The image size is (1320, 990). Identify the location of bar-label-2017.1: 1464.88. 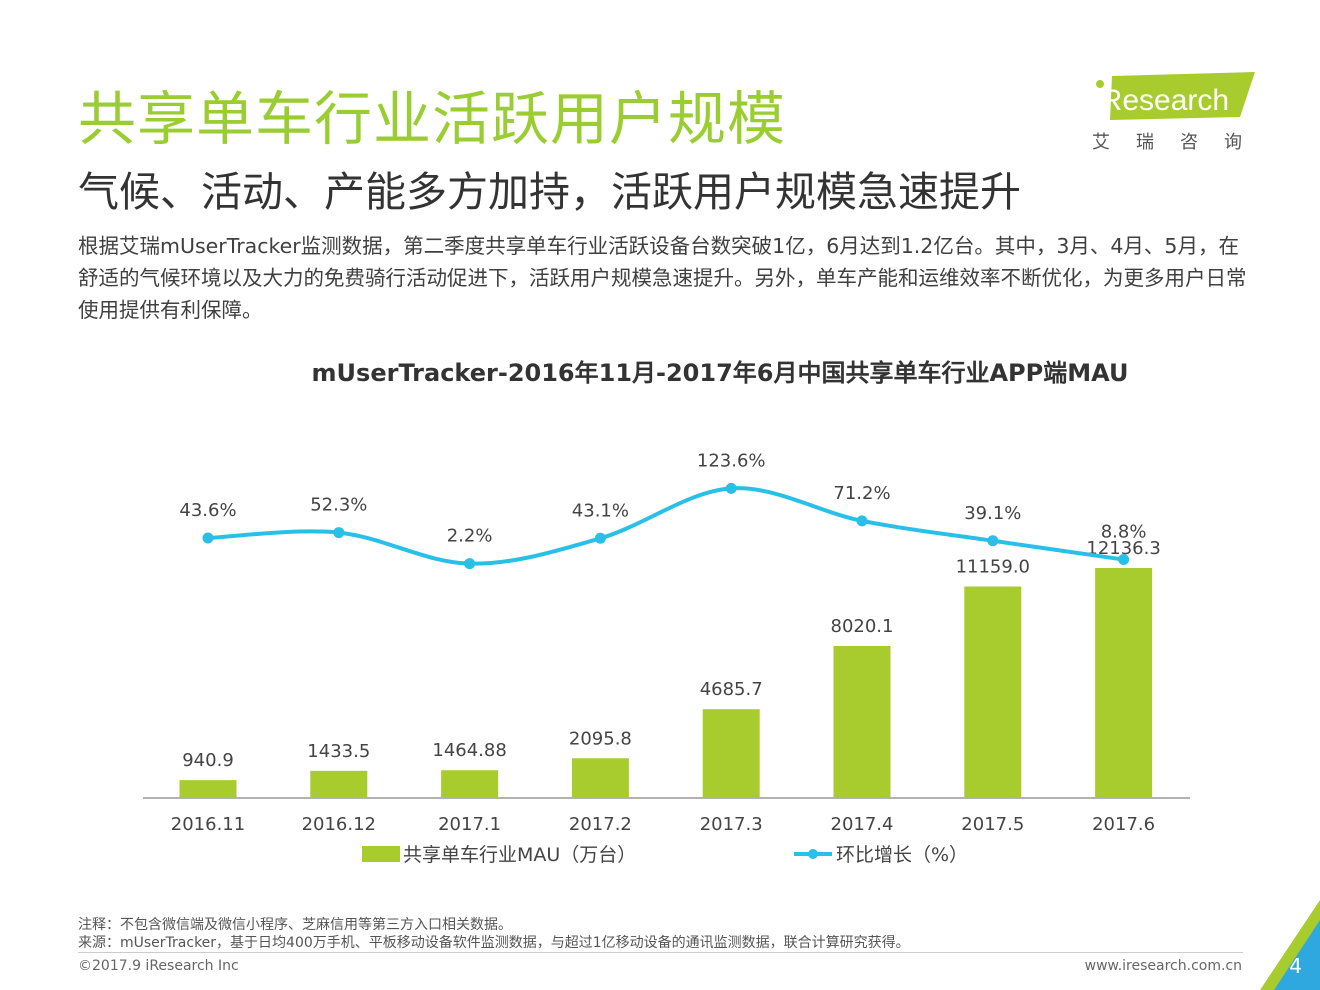
(469, 750).